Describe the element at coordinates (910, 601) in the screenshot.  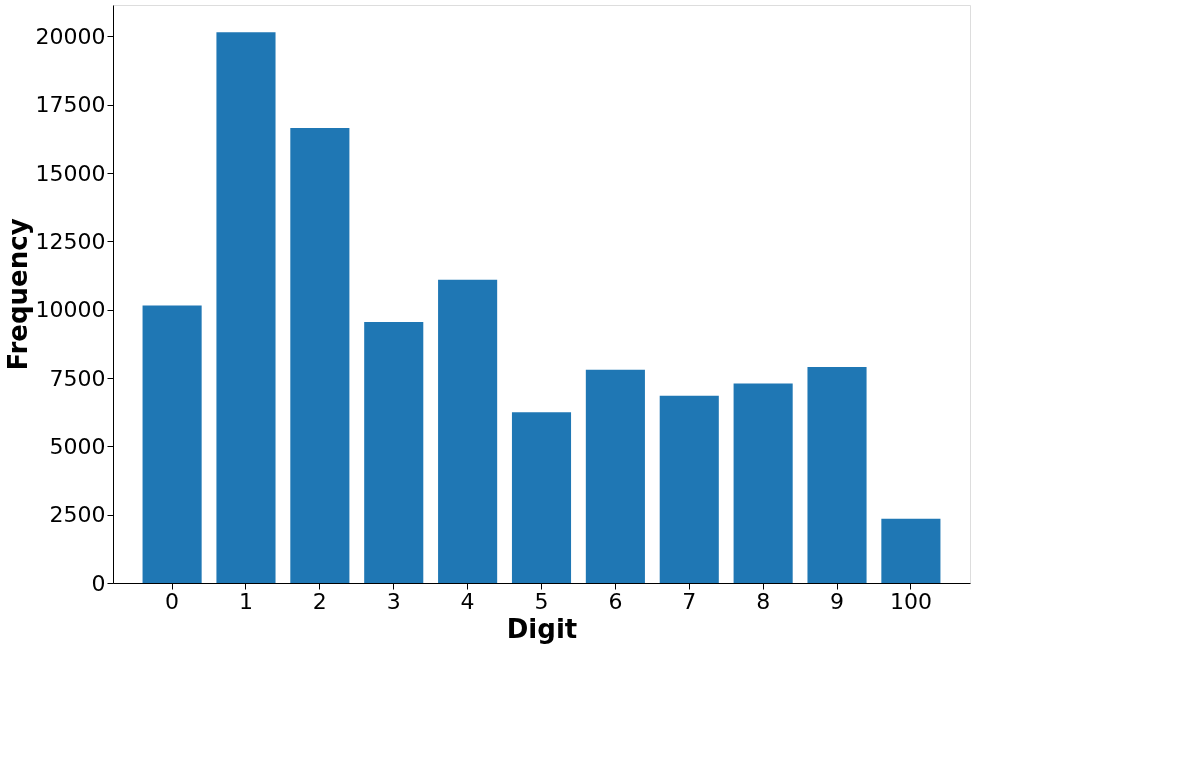
I see `x-tick-label: 100` at that location.